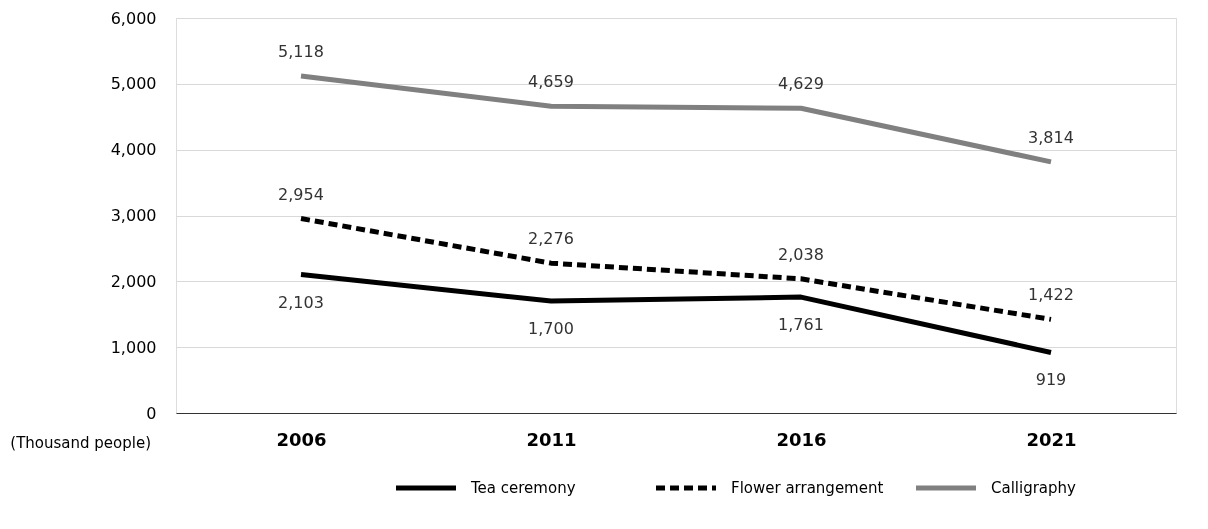 This screenshot has width=1208, height=529. Describe the element at coordinates (133, 84) in the screenshot. I see `y-tick-label: 5,000` at that location.